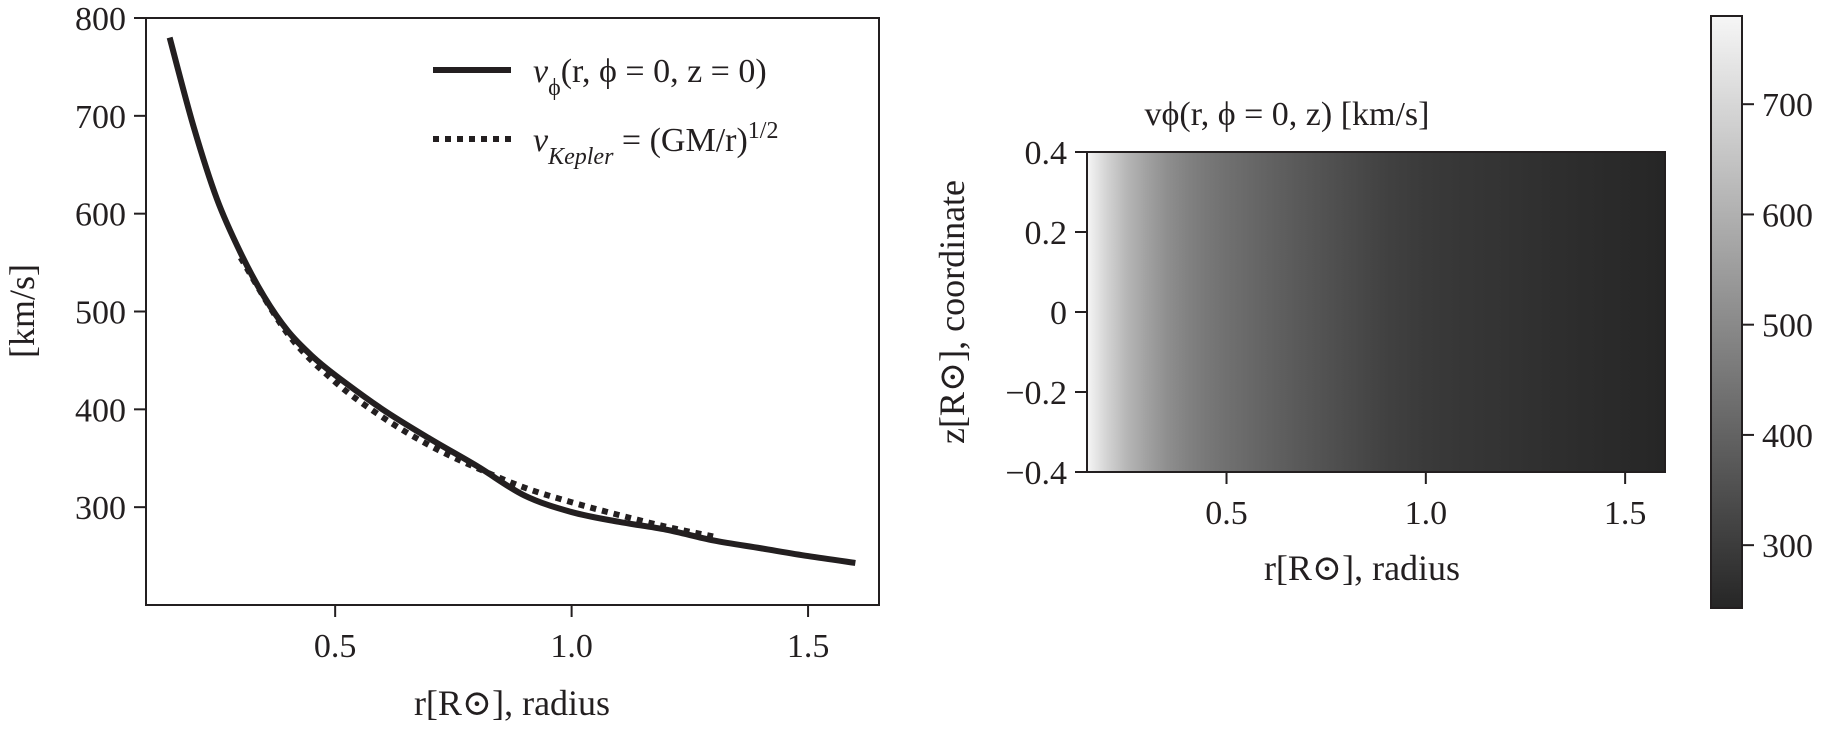  I want to click on line-y-tick-label: 300, so click(100, 508).